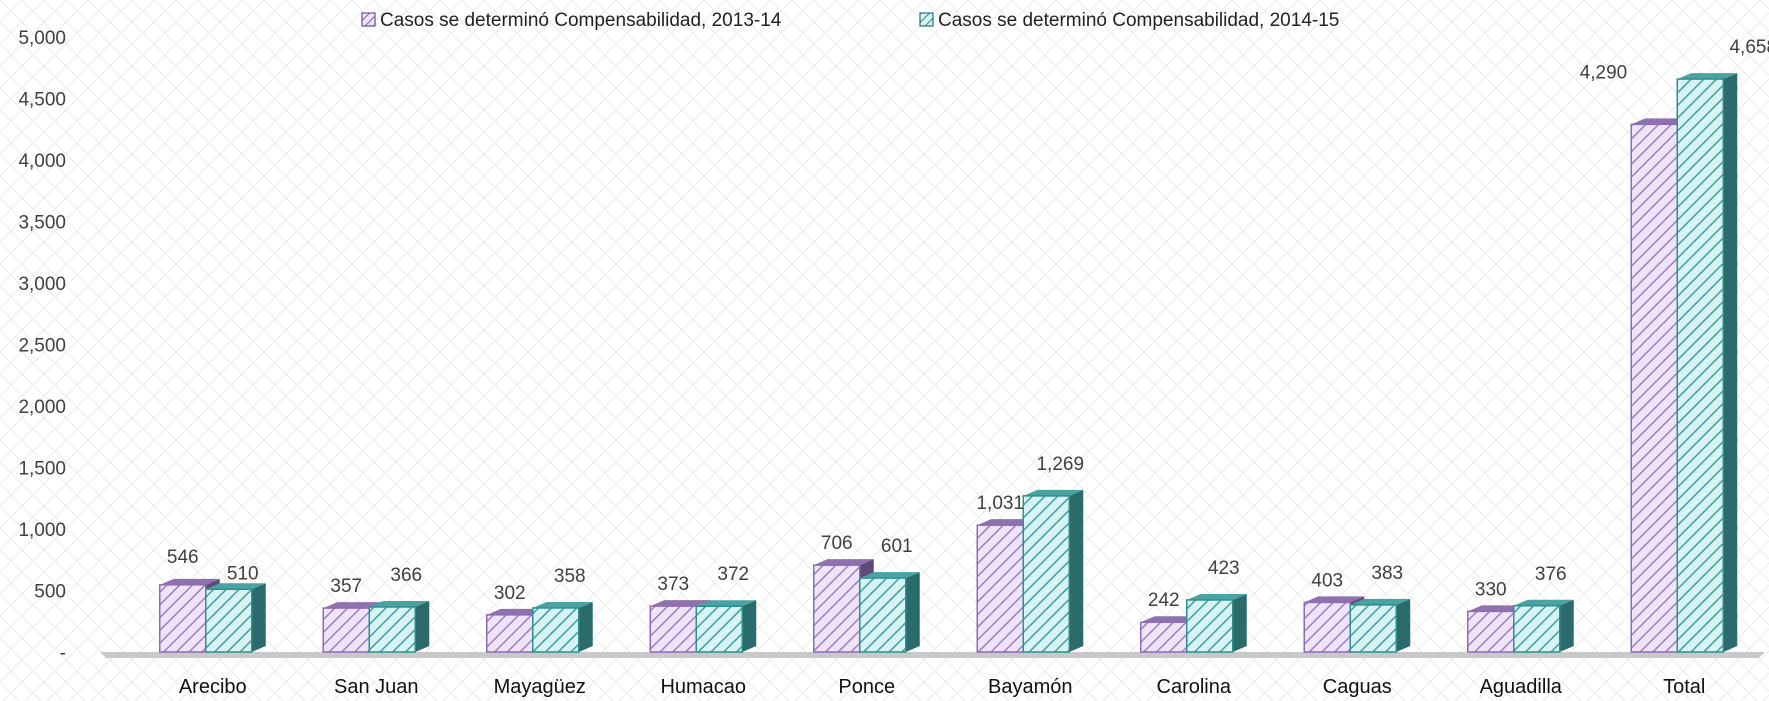 This screenshot has height=701, width=1769. Describe the element at coordinates (346, 586) in the screenshot. I see `data-label: 357` at that location.